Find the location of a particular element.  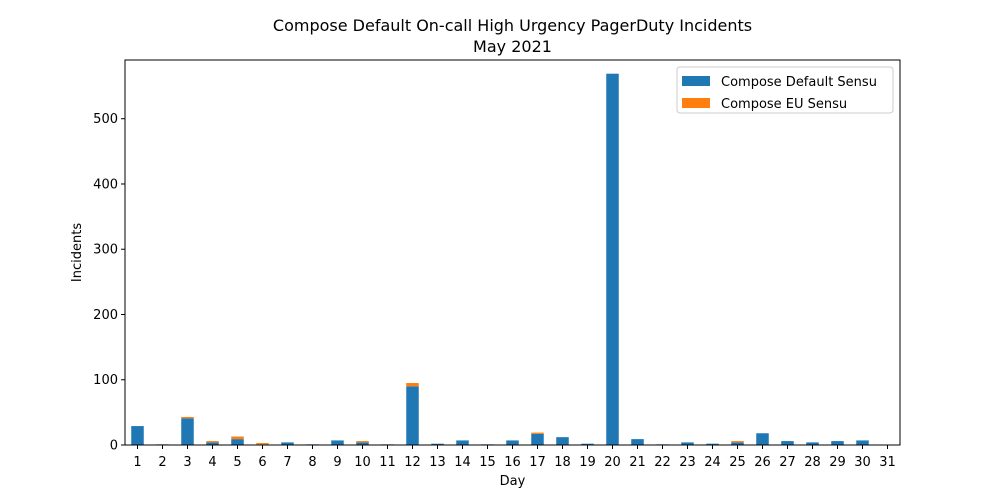

y-tick-label: 0 is located at coordinates (114, 446).